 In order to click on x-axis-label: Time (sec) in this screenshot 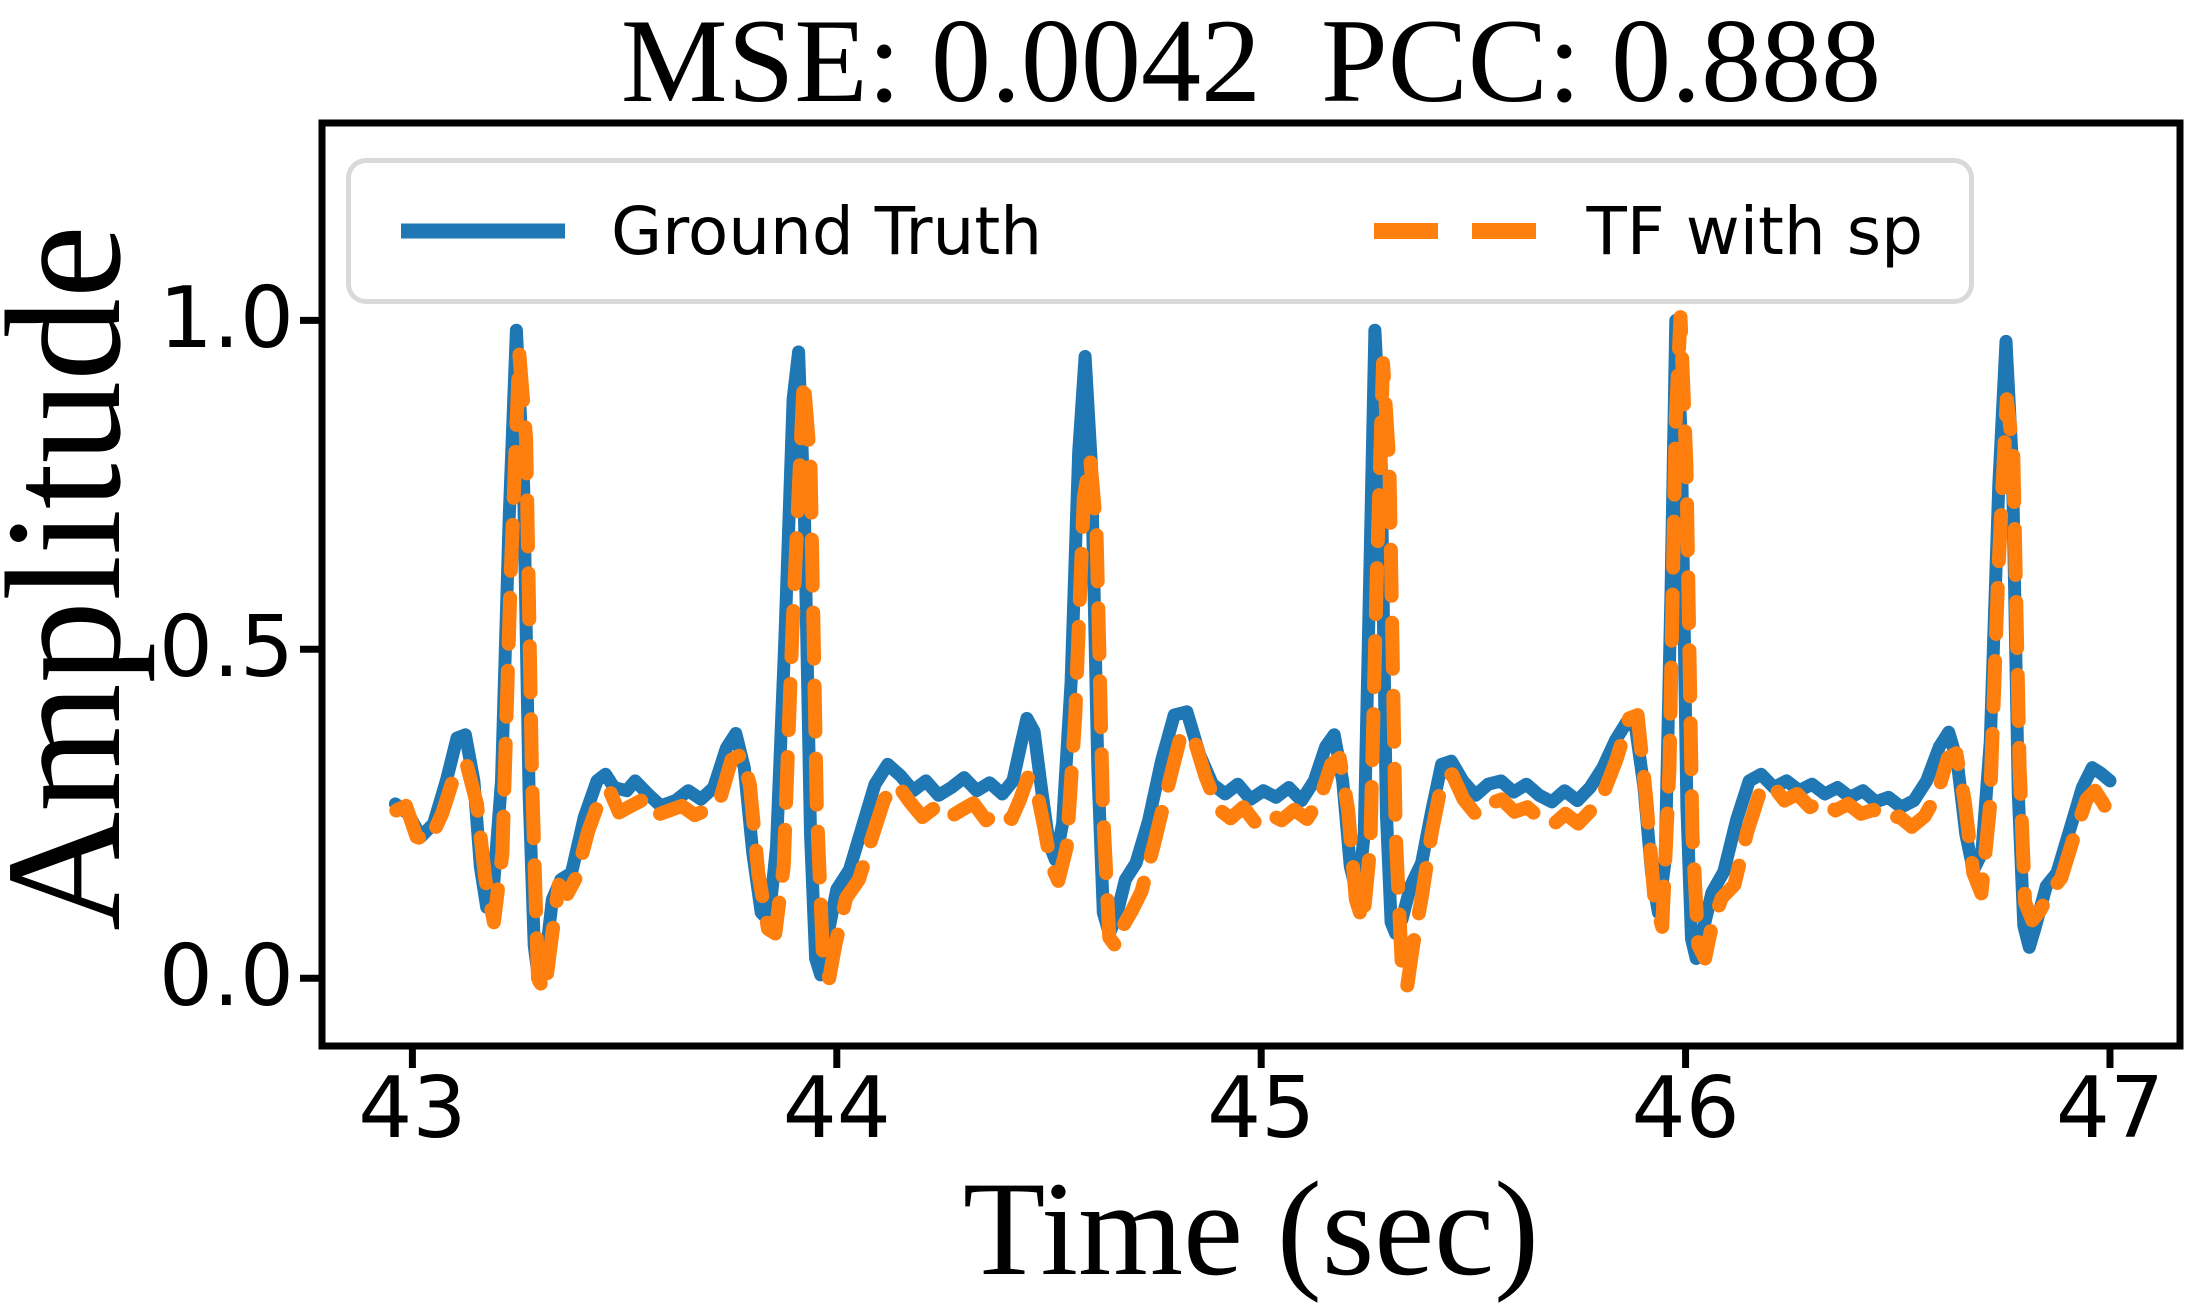, I will do `click(1251, 1229)`.